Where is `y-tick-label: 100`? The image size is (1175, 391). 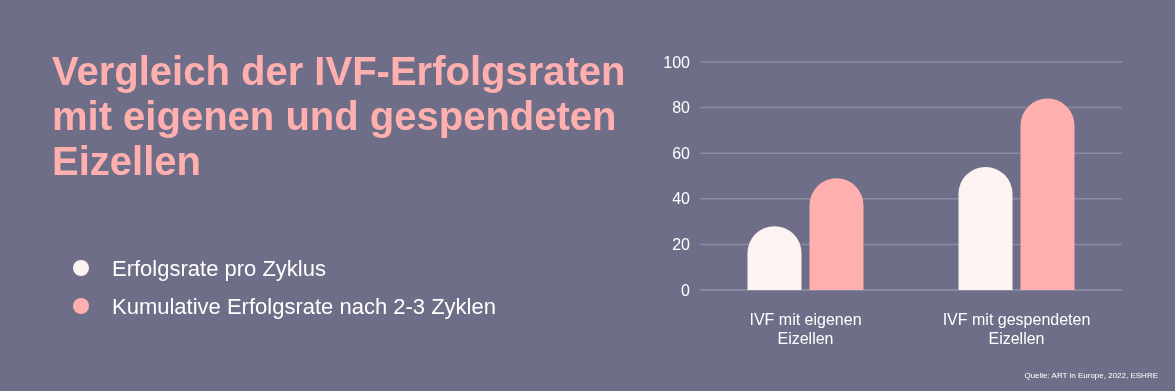
y-tick-label: 100 is located at coordinates (677, 62).